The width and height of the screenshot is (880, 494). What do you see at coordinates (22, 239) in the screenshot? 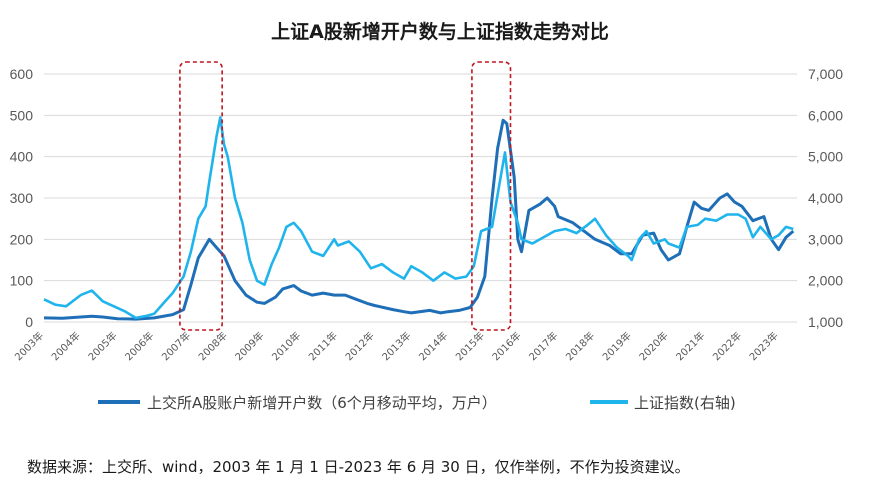
I see `left-tick-label: 200` at bounding box center [22, 239].